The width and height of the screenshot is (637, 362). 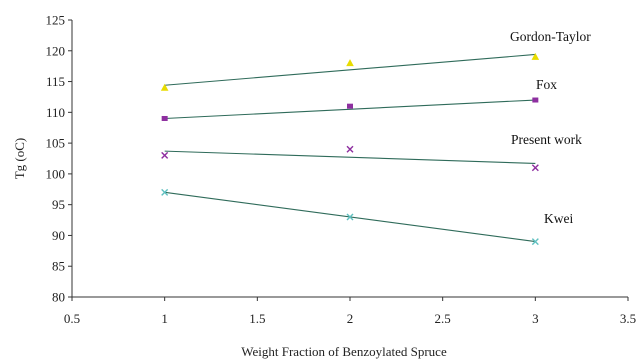 What do you see at coordinates (165, 192) in the screenshot?
I see `data-point-s3-p0` at bounding box center [165, 192].